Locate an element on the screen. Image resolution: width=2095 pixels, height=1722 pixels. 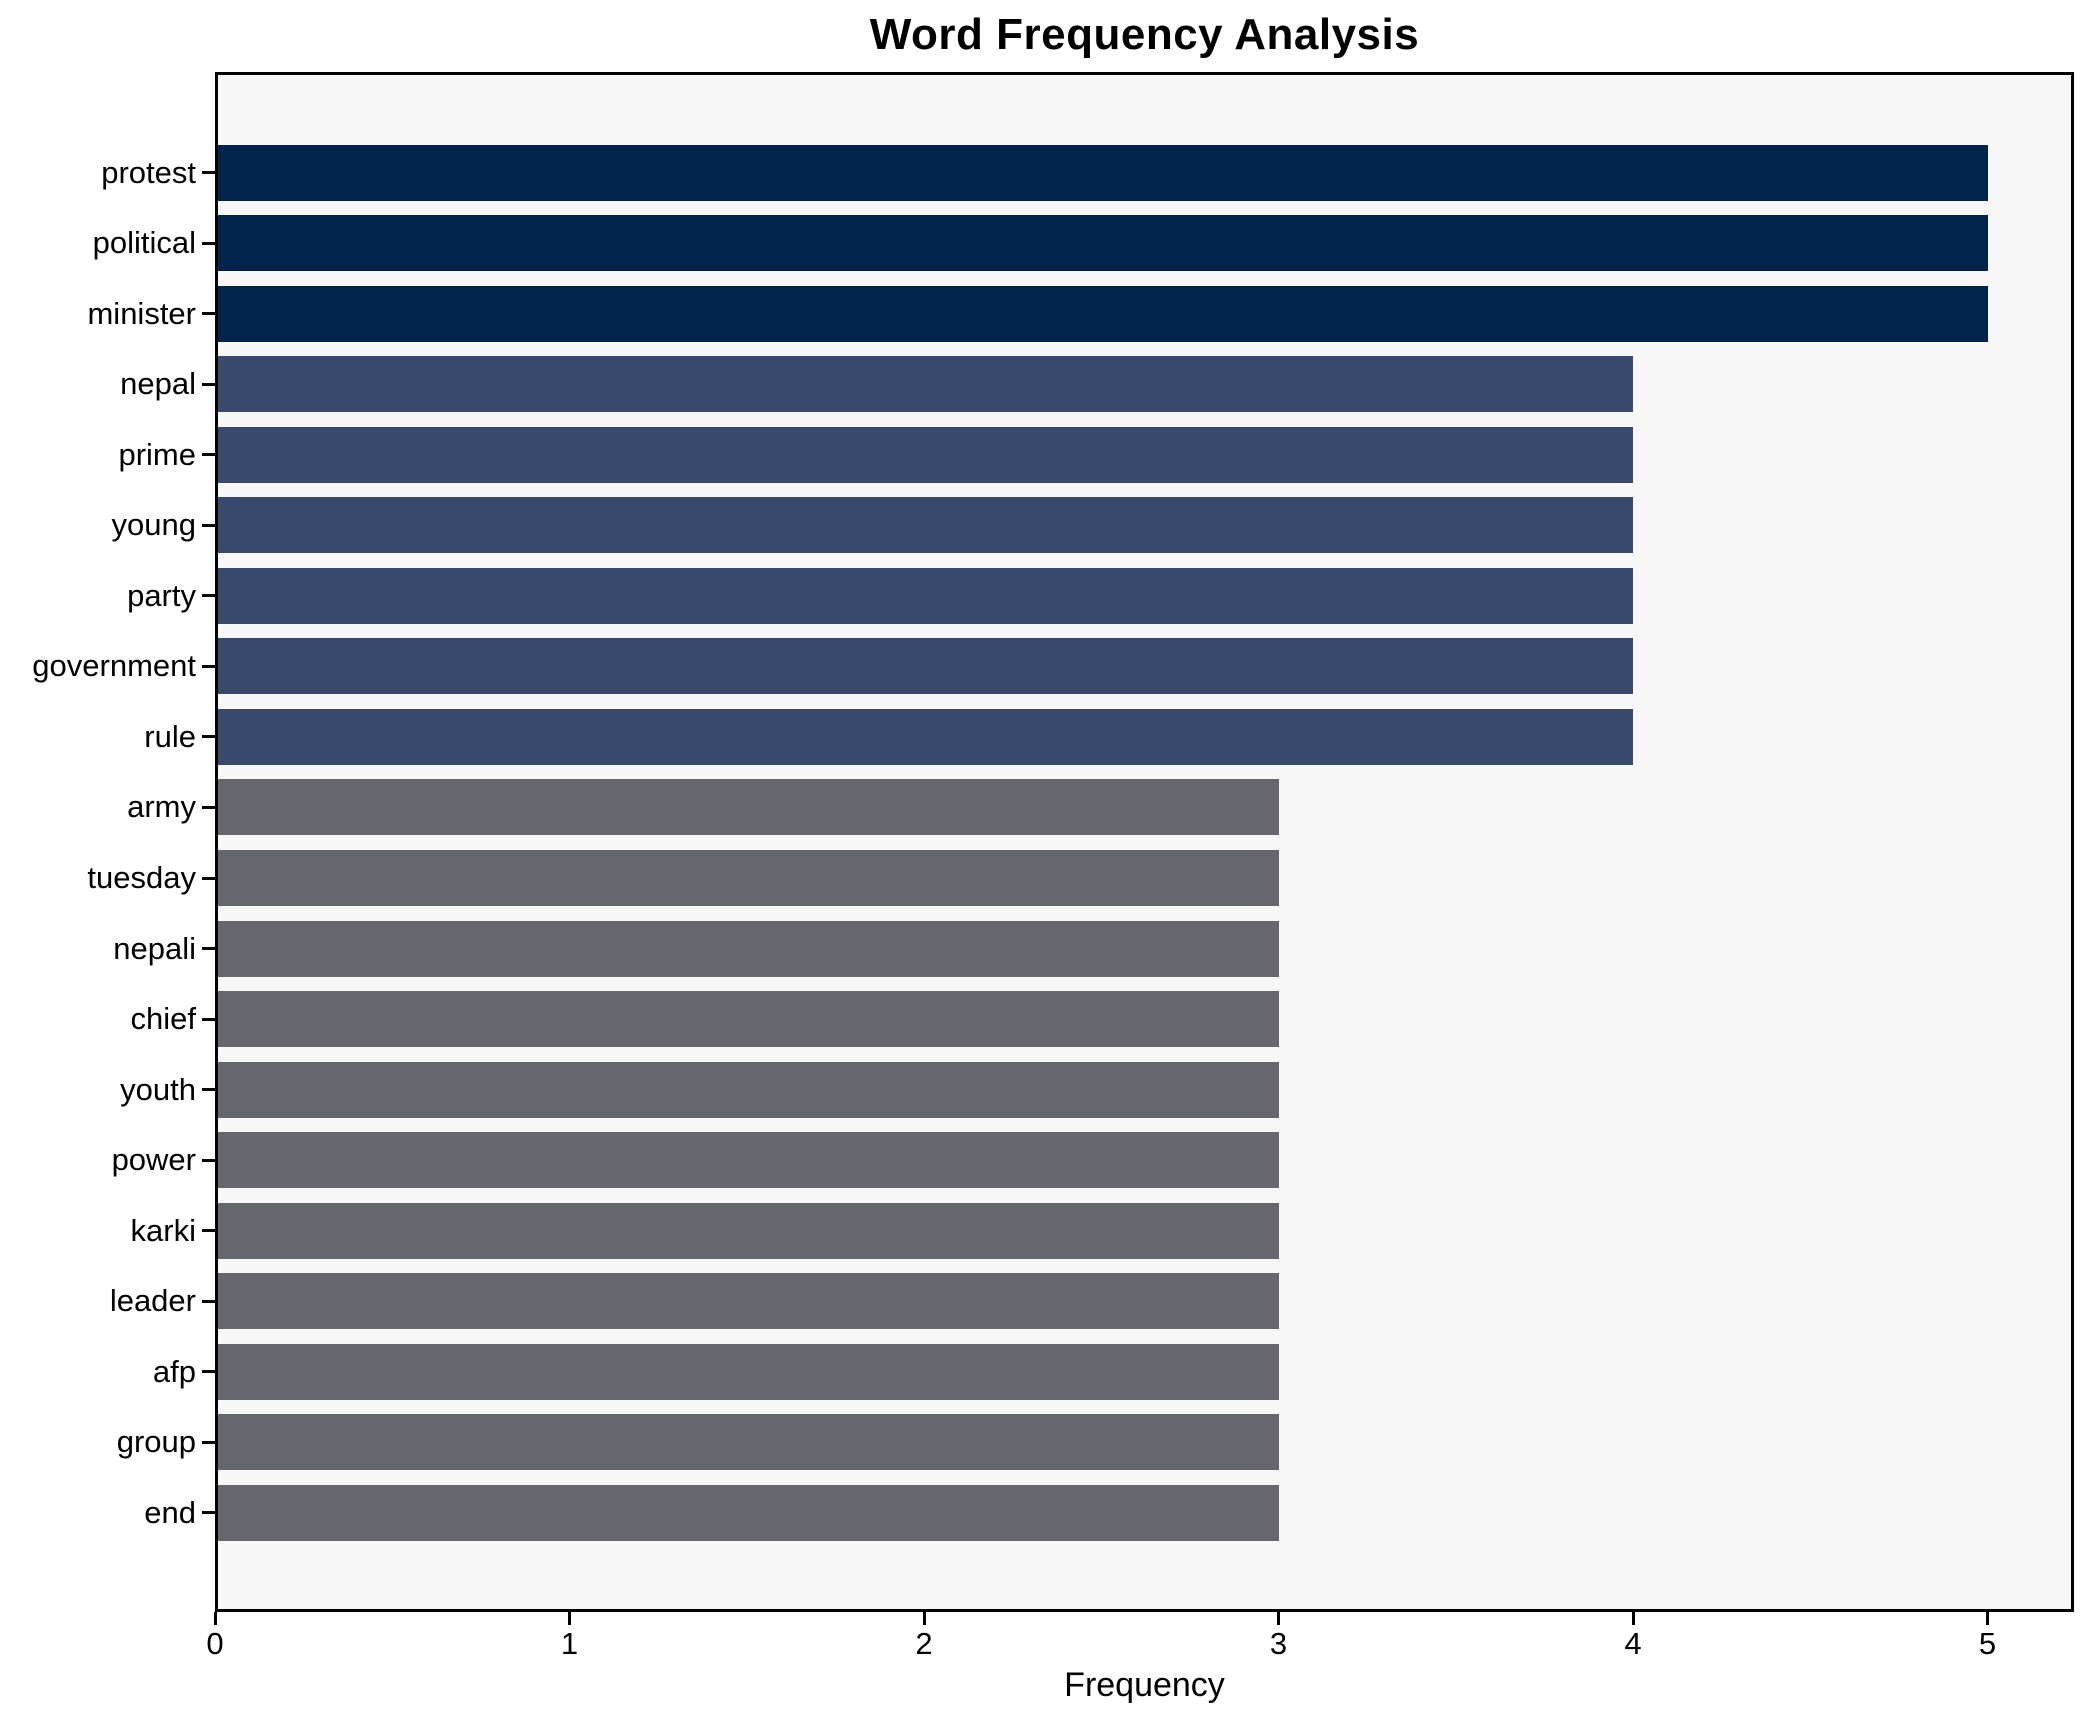
y-tick-label-group: group is located at coordinates (156, 1442).